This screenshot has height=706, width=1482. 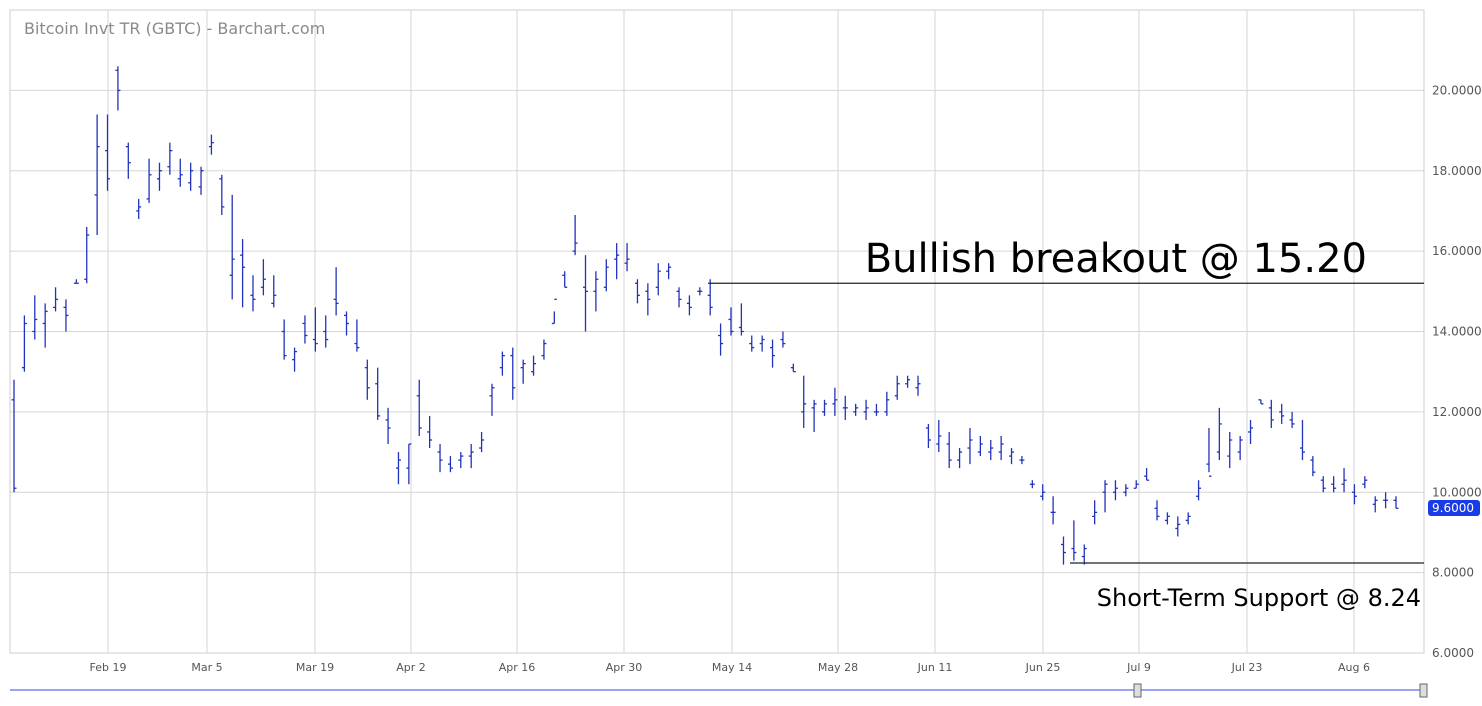 I want to click on x-tick-label: May 28, so click(x=838, y=667).